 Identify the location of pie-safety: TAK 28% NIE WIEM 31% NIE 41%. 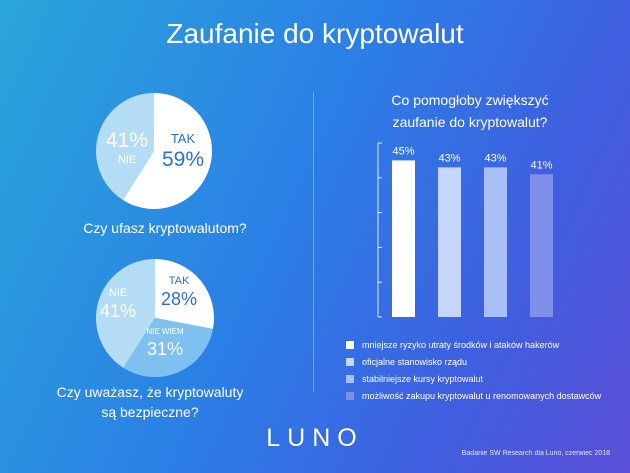
(155, 318).